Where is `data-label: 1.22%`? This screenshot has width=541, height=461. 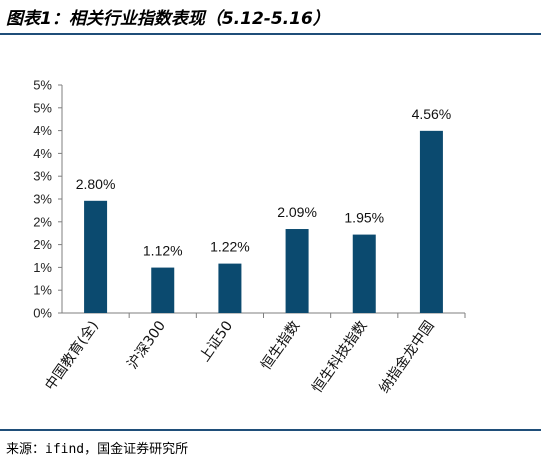 data-label: 1.22% is located at coordinates (230, 247).